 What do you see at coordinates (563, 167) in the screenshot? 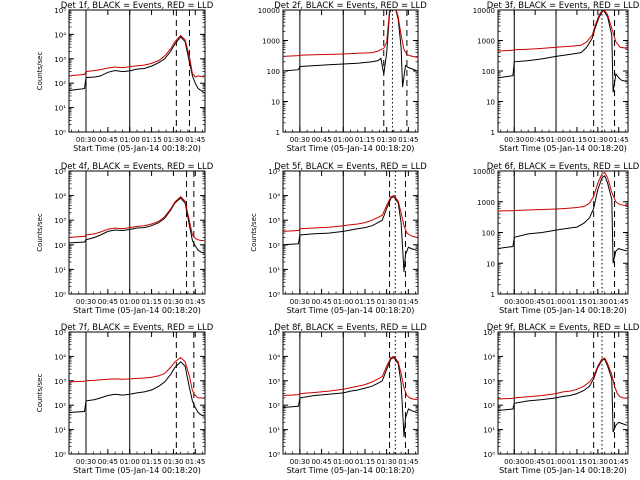
I see `panel-title: Det 6f, BLACK = Events, RED = LLD` at bounding box center [563, 167].